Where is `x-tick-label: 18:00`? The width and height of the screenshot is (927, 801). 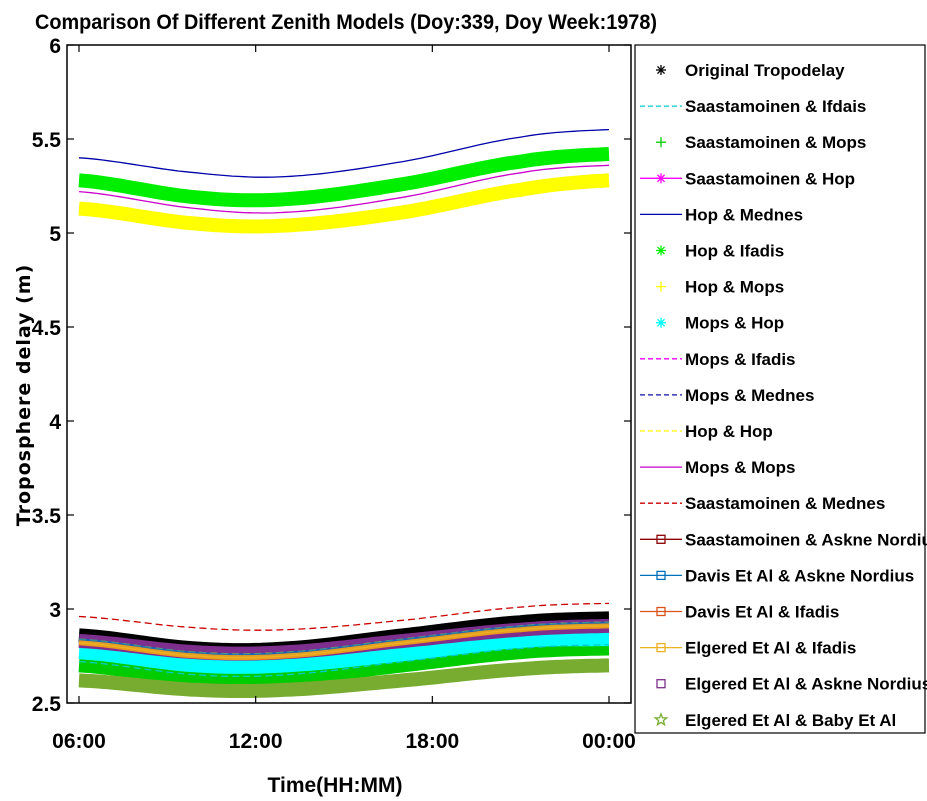 x-tick-label: 18:00 is located at coordinates (432, 741).